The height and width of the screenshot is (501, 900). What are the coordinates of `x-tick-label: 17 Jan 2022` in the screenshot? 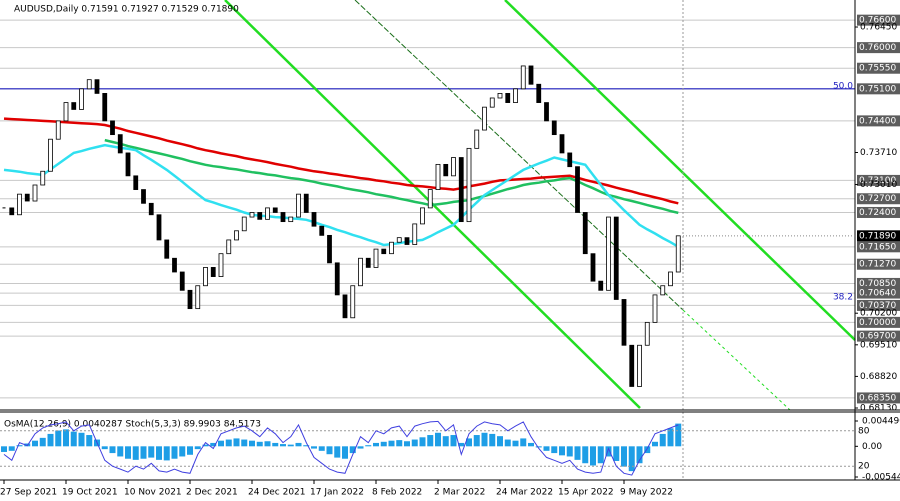 It's located at (337, 493).